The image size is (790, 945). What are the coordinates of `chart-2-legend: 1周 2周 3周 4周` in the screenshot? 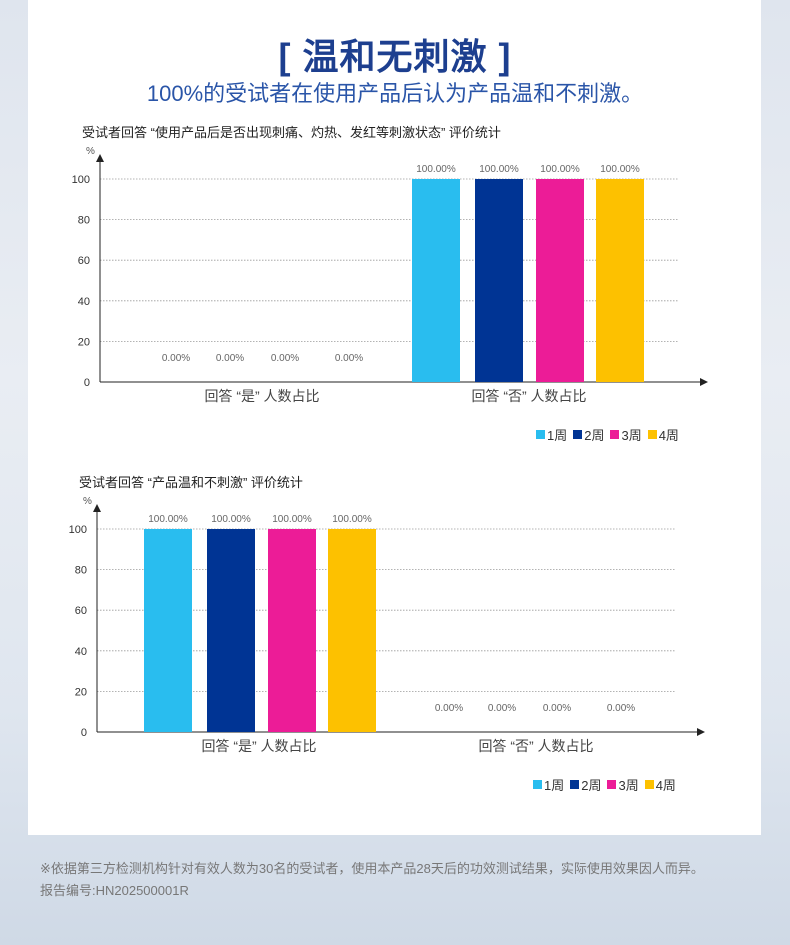 It's located at (604, 784).